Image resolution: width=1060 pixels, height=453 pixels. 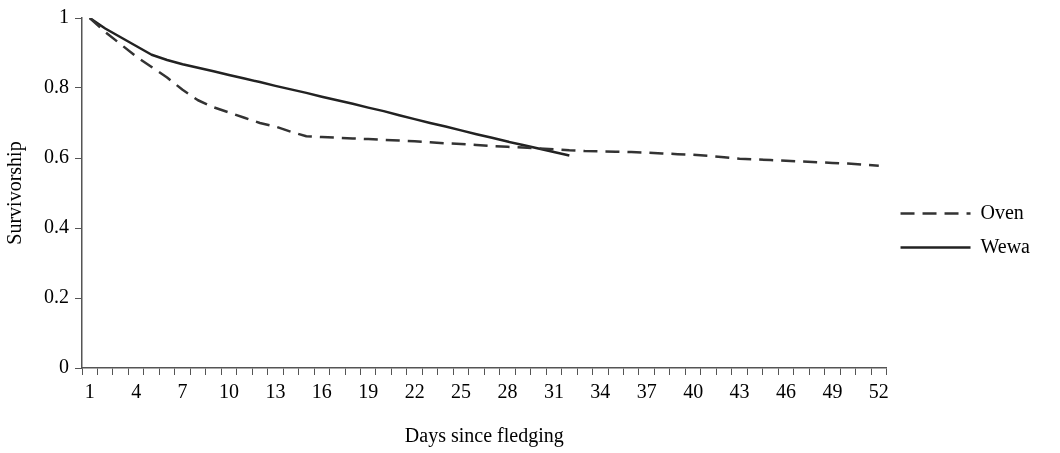 I want to click on y-tick-label: 1, so click(x=64, y=16).